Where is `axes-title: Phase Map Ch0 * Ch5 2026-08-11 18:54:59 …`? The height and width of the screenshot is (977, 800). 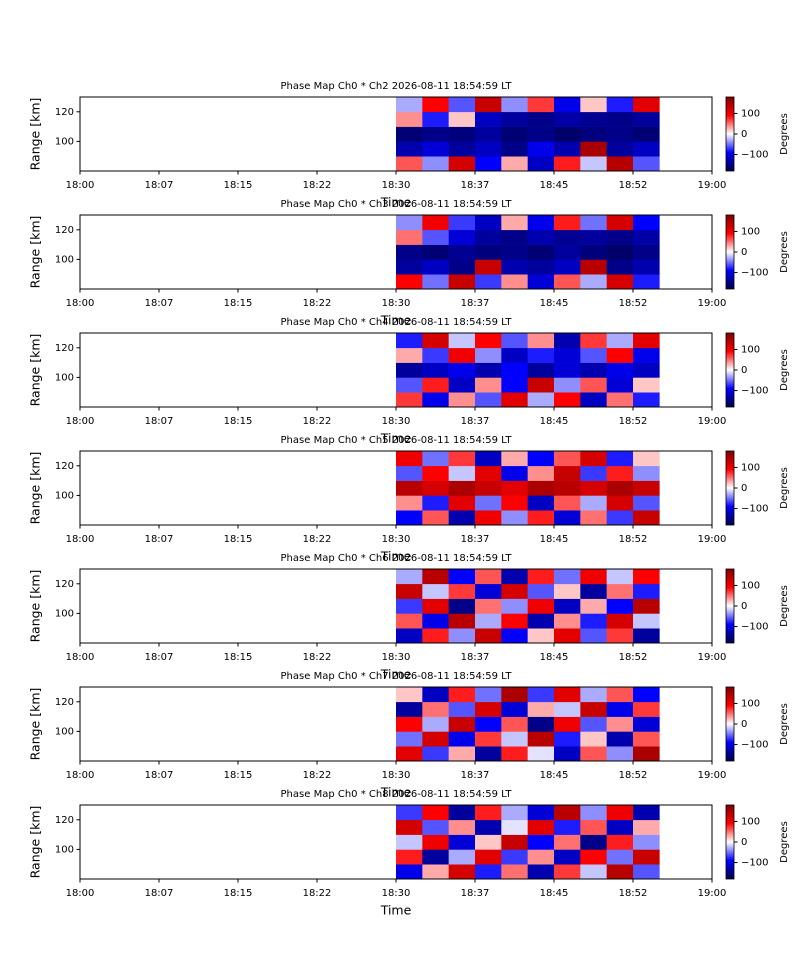 axes-title: Phase Map Ch0 * Ch5 2026-08-11 18:54:59 … is located at coordinates (397, 440).